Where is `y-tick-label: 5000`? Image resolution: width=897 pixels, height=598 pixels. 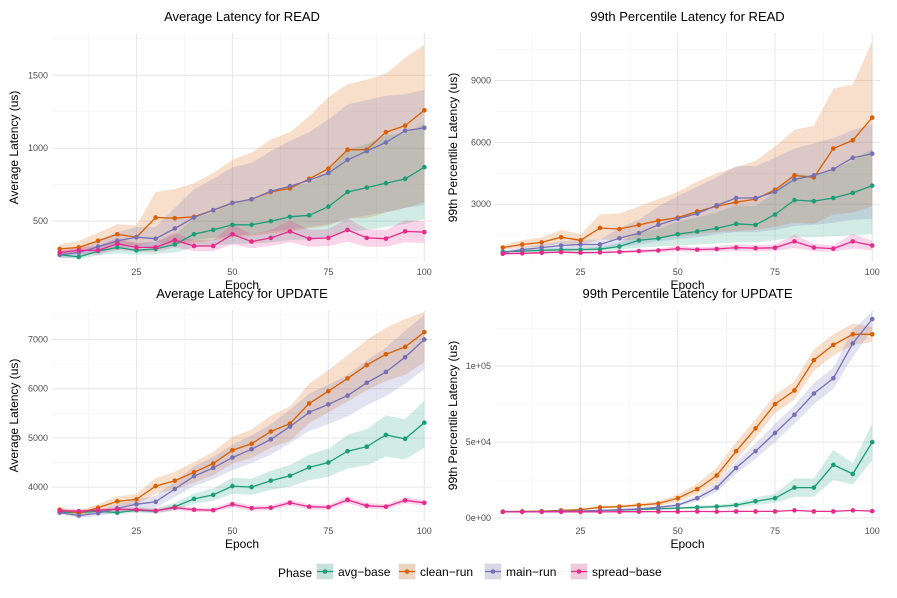 y-tick-label: 5000 is located at coordinates (38, 438).